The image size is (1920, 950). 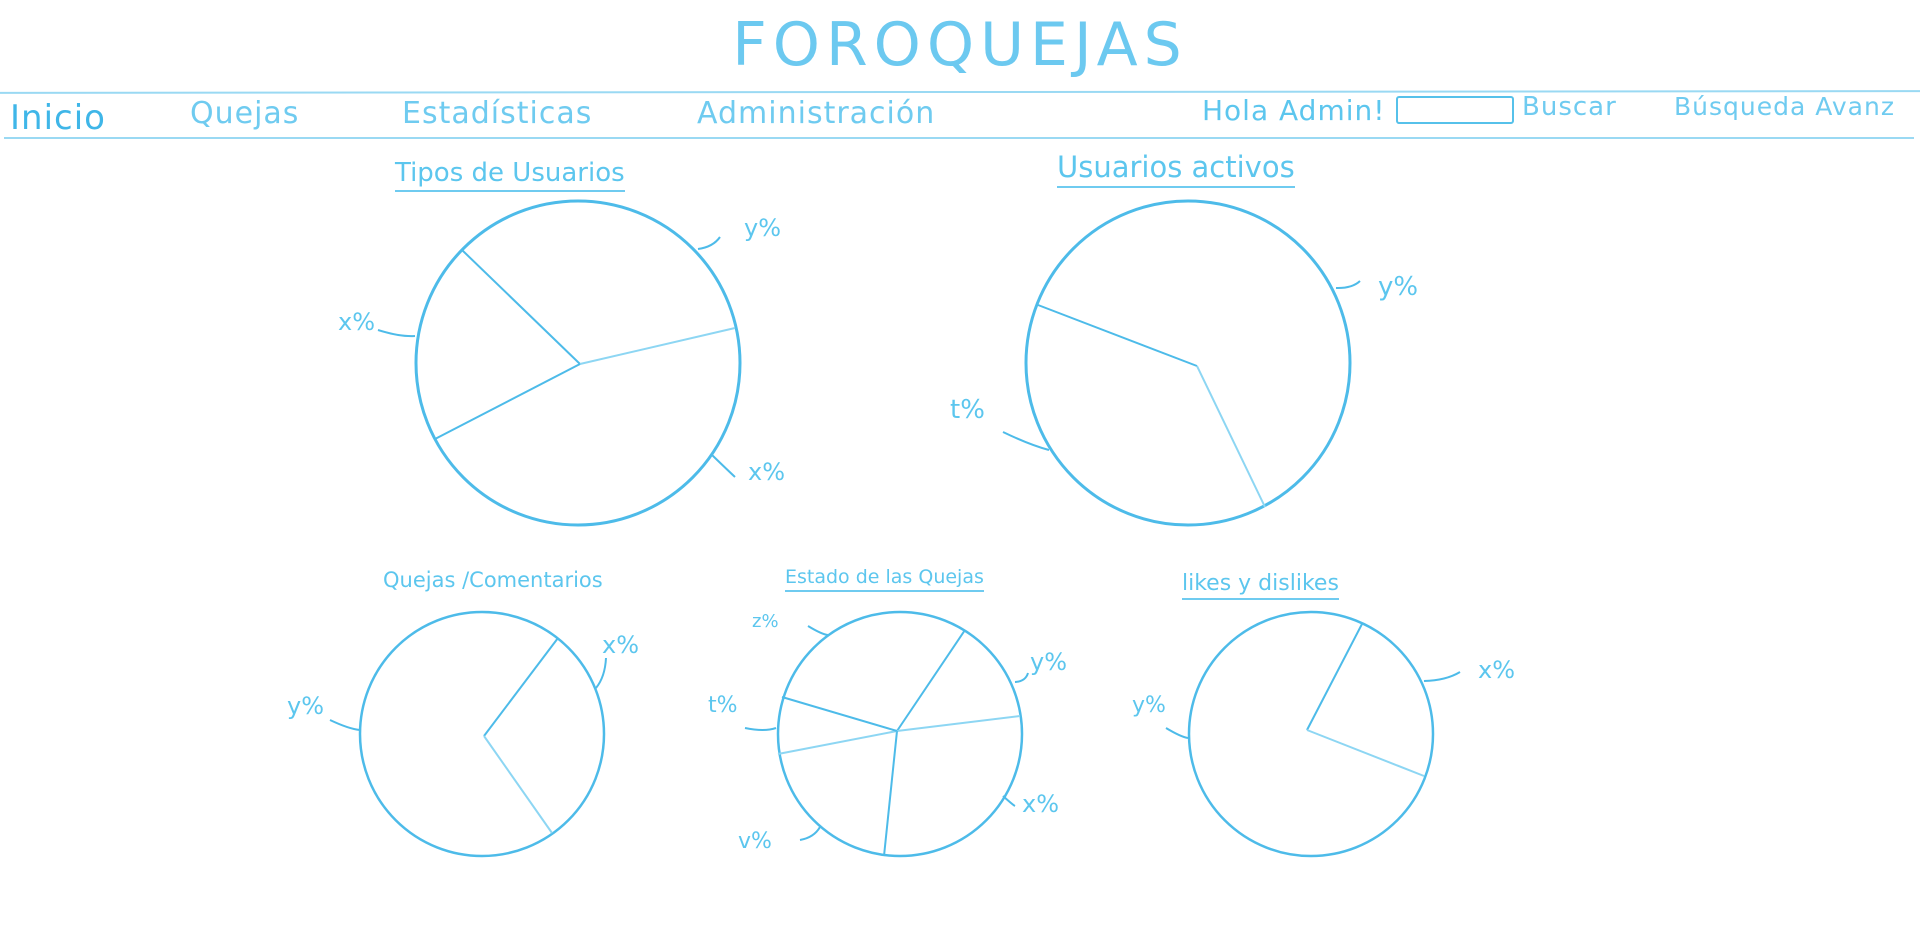 I want to click on pie-chart-1: x% y% x%, so click(x=561, y=363).